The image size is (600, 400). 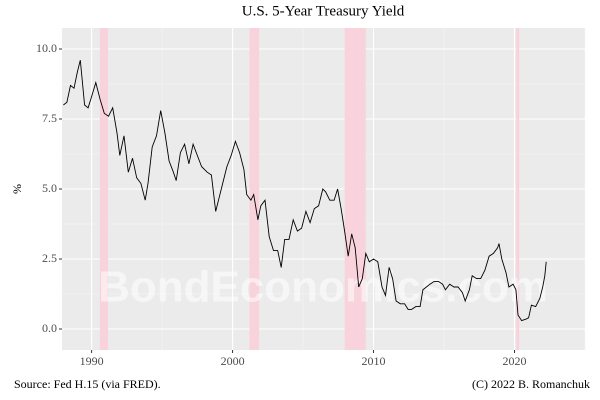 What do you see at coordinates (49, 118) in the screenshot?
I see `y-tick-label: 7.5` at bounding box center [49, 118].